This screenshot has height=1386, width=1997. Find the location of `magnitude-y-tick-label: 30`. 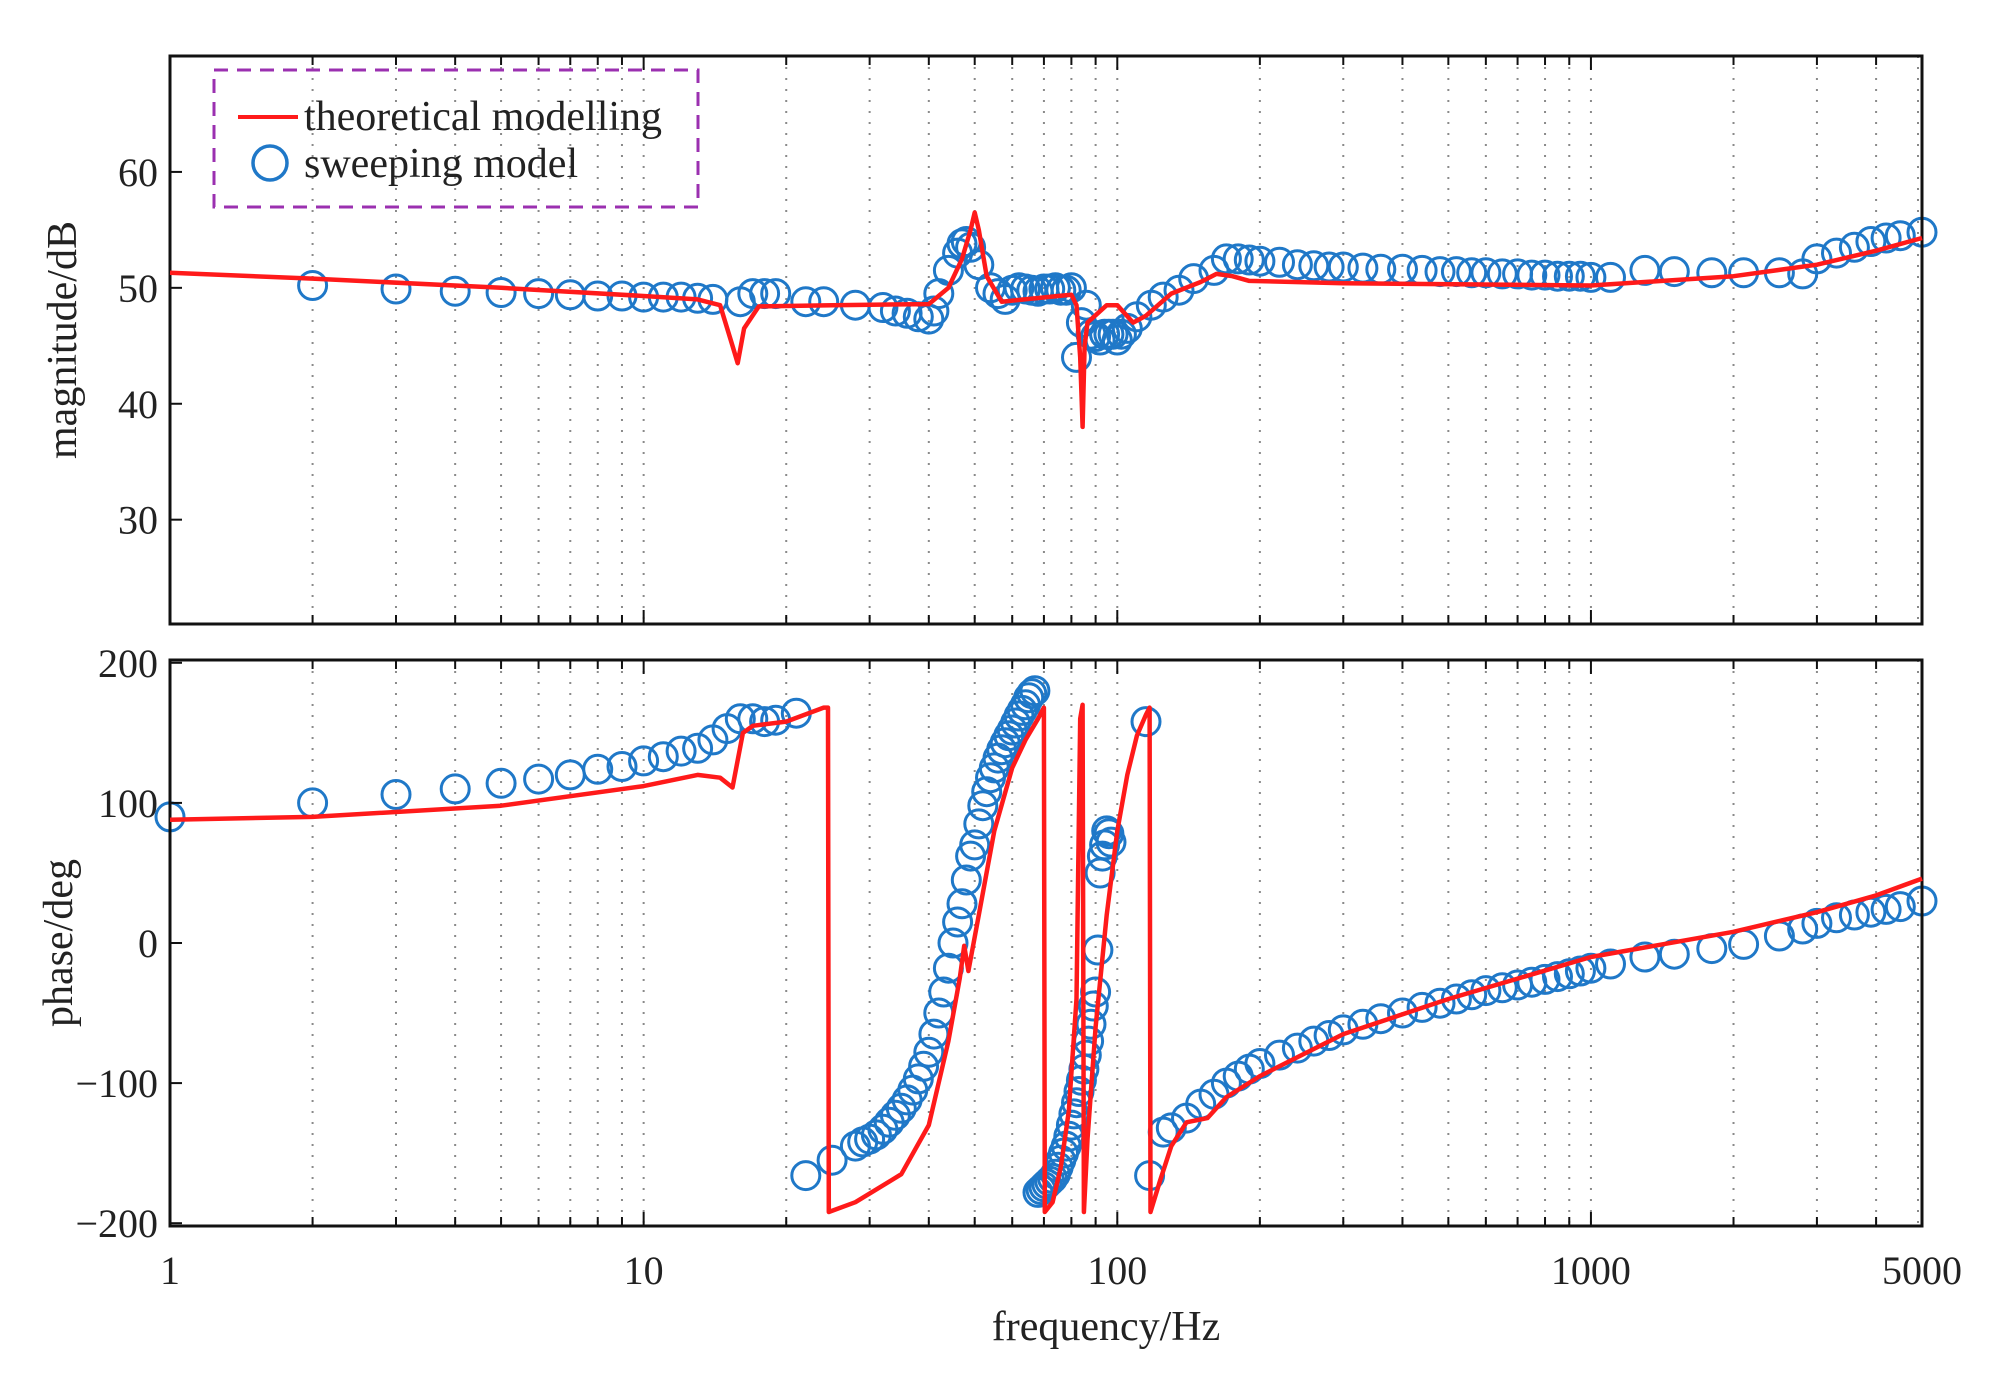

magnitude-y-tick-label: 30 is located at coordinates (138, 520).